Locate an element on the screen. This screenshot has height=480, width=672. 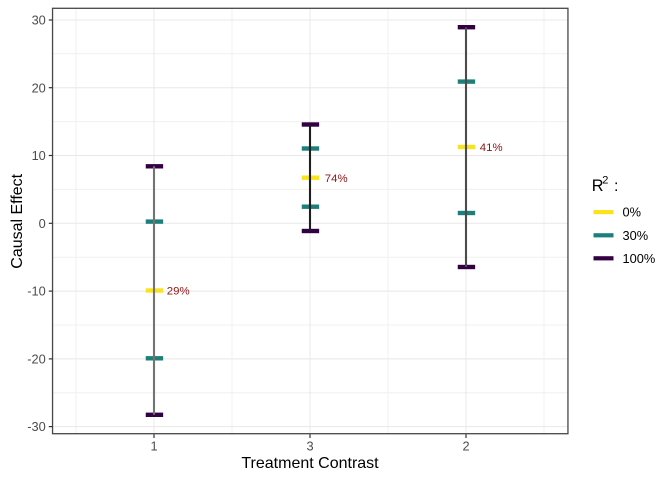
svg-text: 1 is located at coordinates (153, 446).